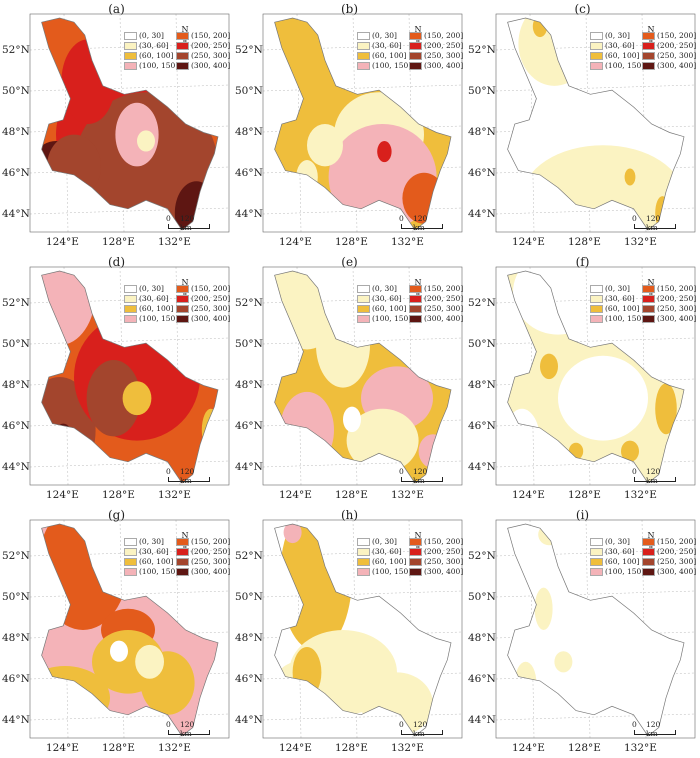  Describe the element at coordinates (351, 242) in the screenshot. I see `longitude-label: 128°E` at that location.